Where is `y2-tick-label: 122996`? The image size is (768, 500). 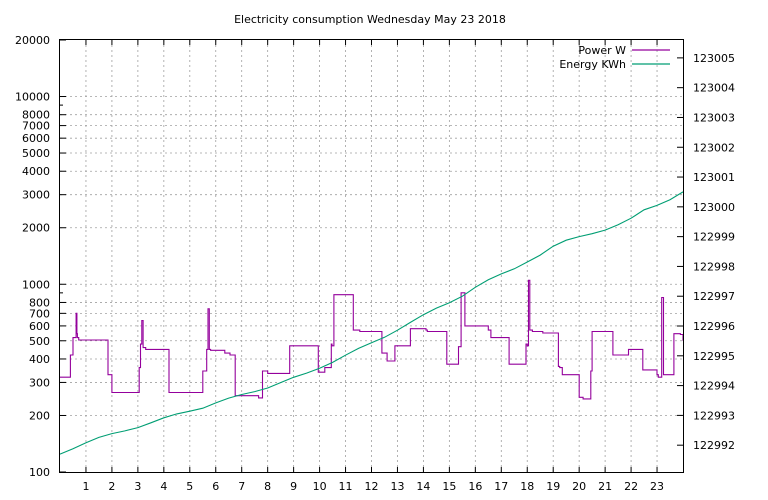 y2-tick-label: 122996 is located at coordinates (714, 326).